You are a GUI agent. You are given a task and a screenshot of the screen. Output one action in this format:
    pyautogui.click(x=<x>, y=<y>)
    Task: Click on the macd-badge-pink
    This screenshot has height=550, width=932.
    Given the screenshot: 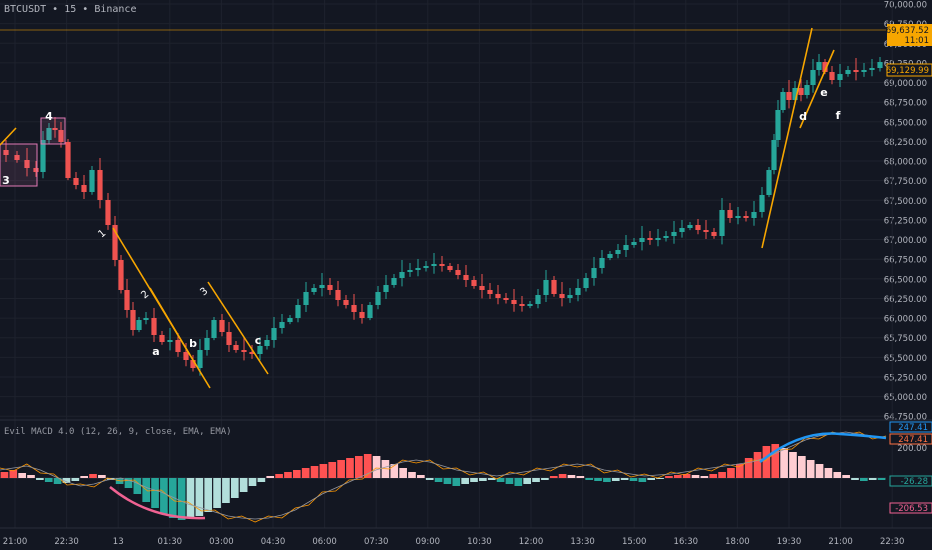 What is the action you would take?
    pyautogui.click(x=910, y=508)
    